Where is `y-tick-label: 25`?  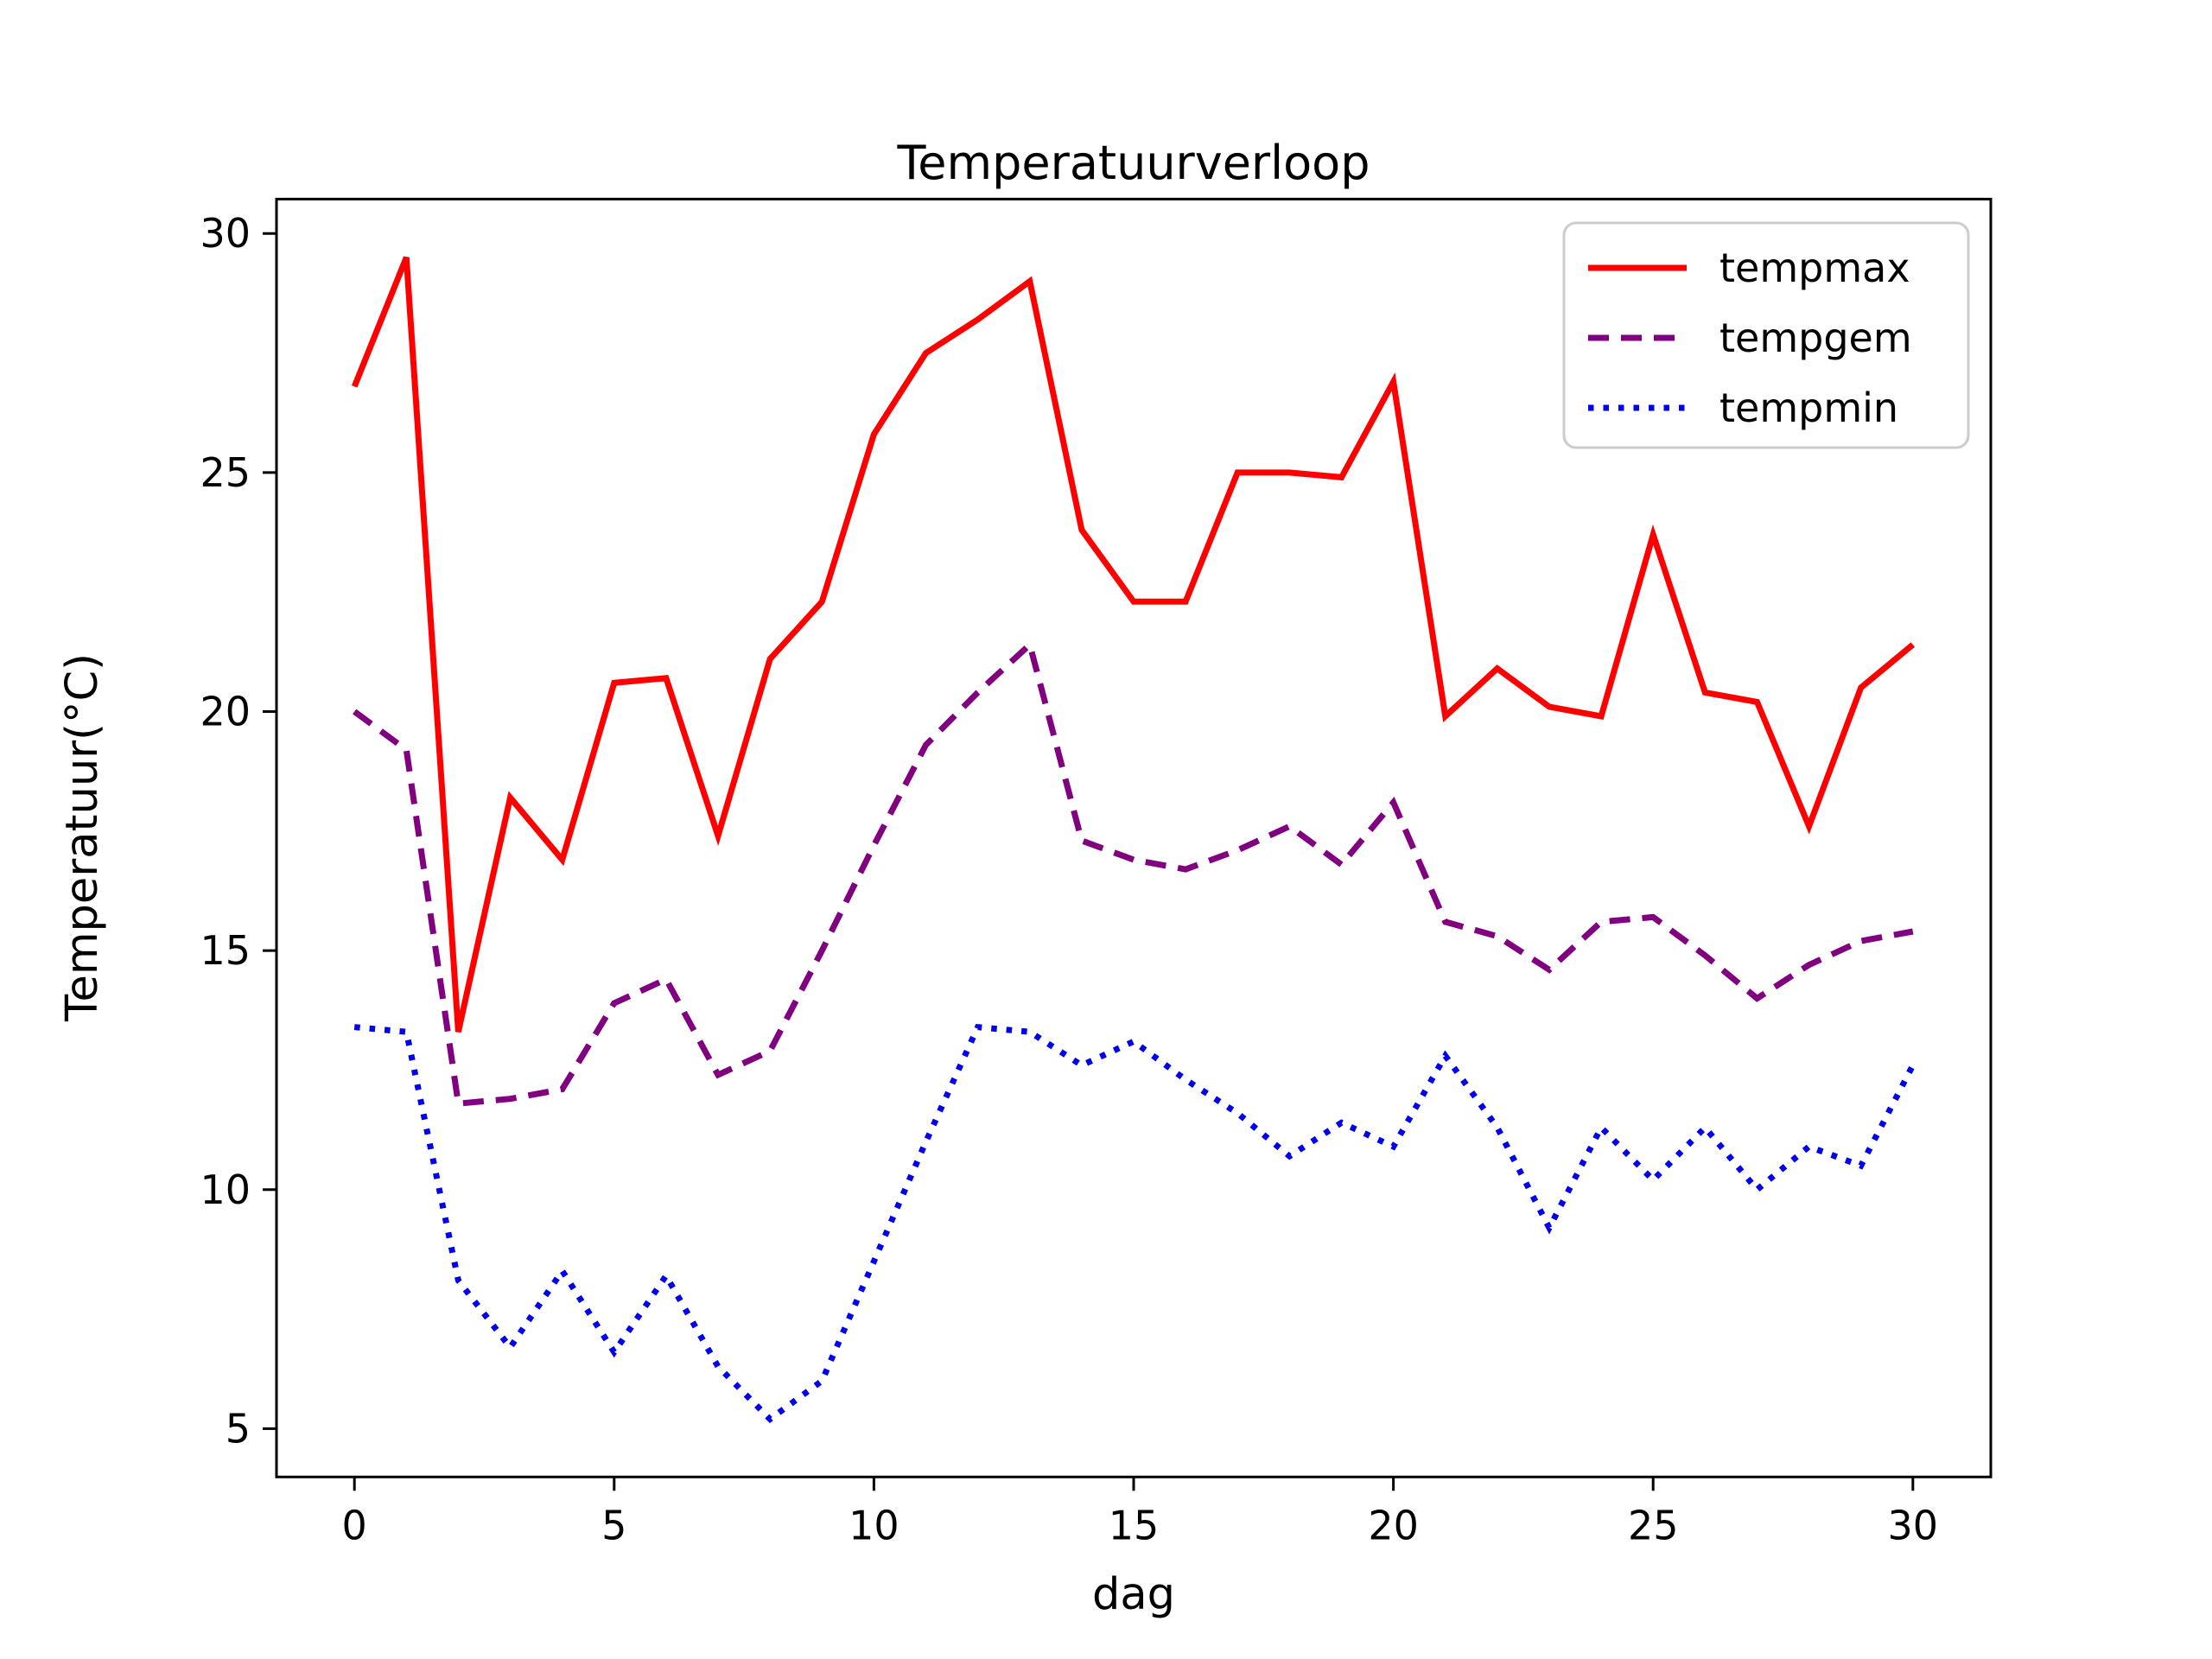 y-tick-label: 25 is located at coordinates (225, 473).